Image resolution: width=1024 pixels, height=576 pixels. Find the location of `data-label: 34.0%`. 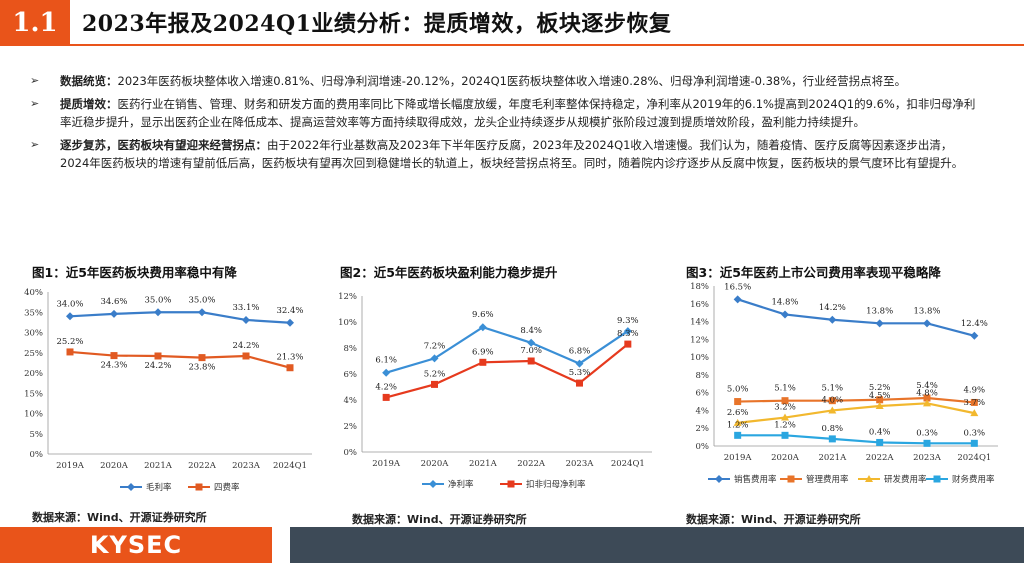

data-label: 34.0% is located at coordinates (69, 304).